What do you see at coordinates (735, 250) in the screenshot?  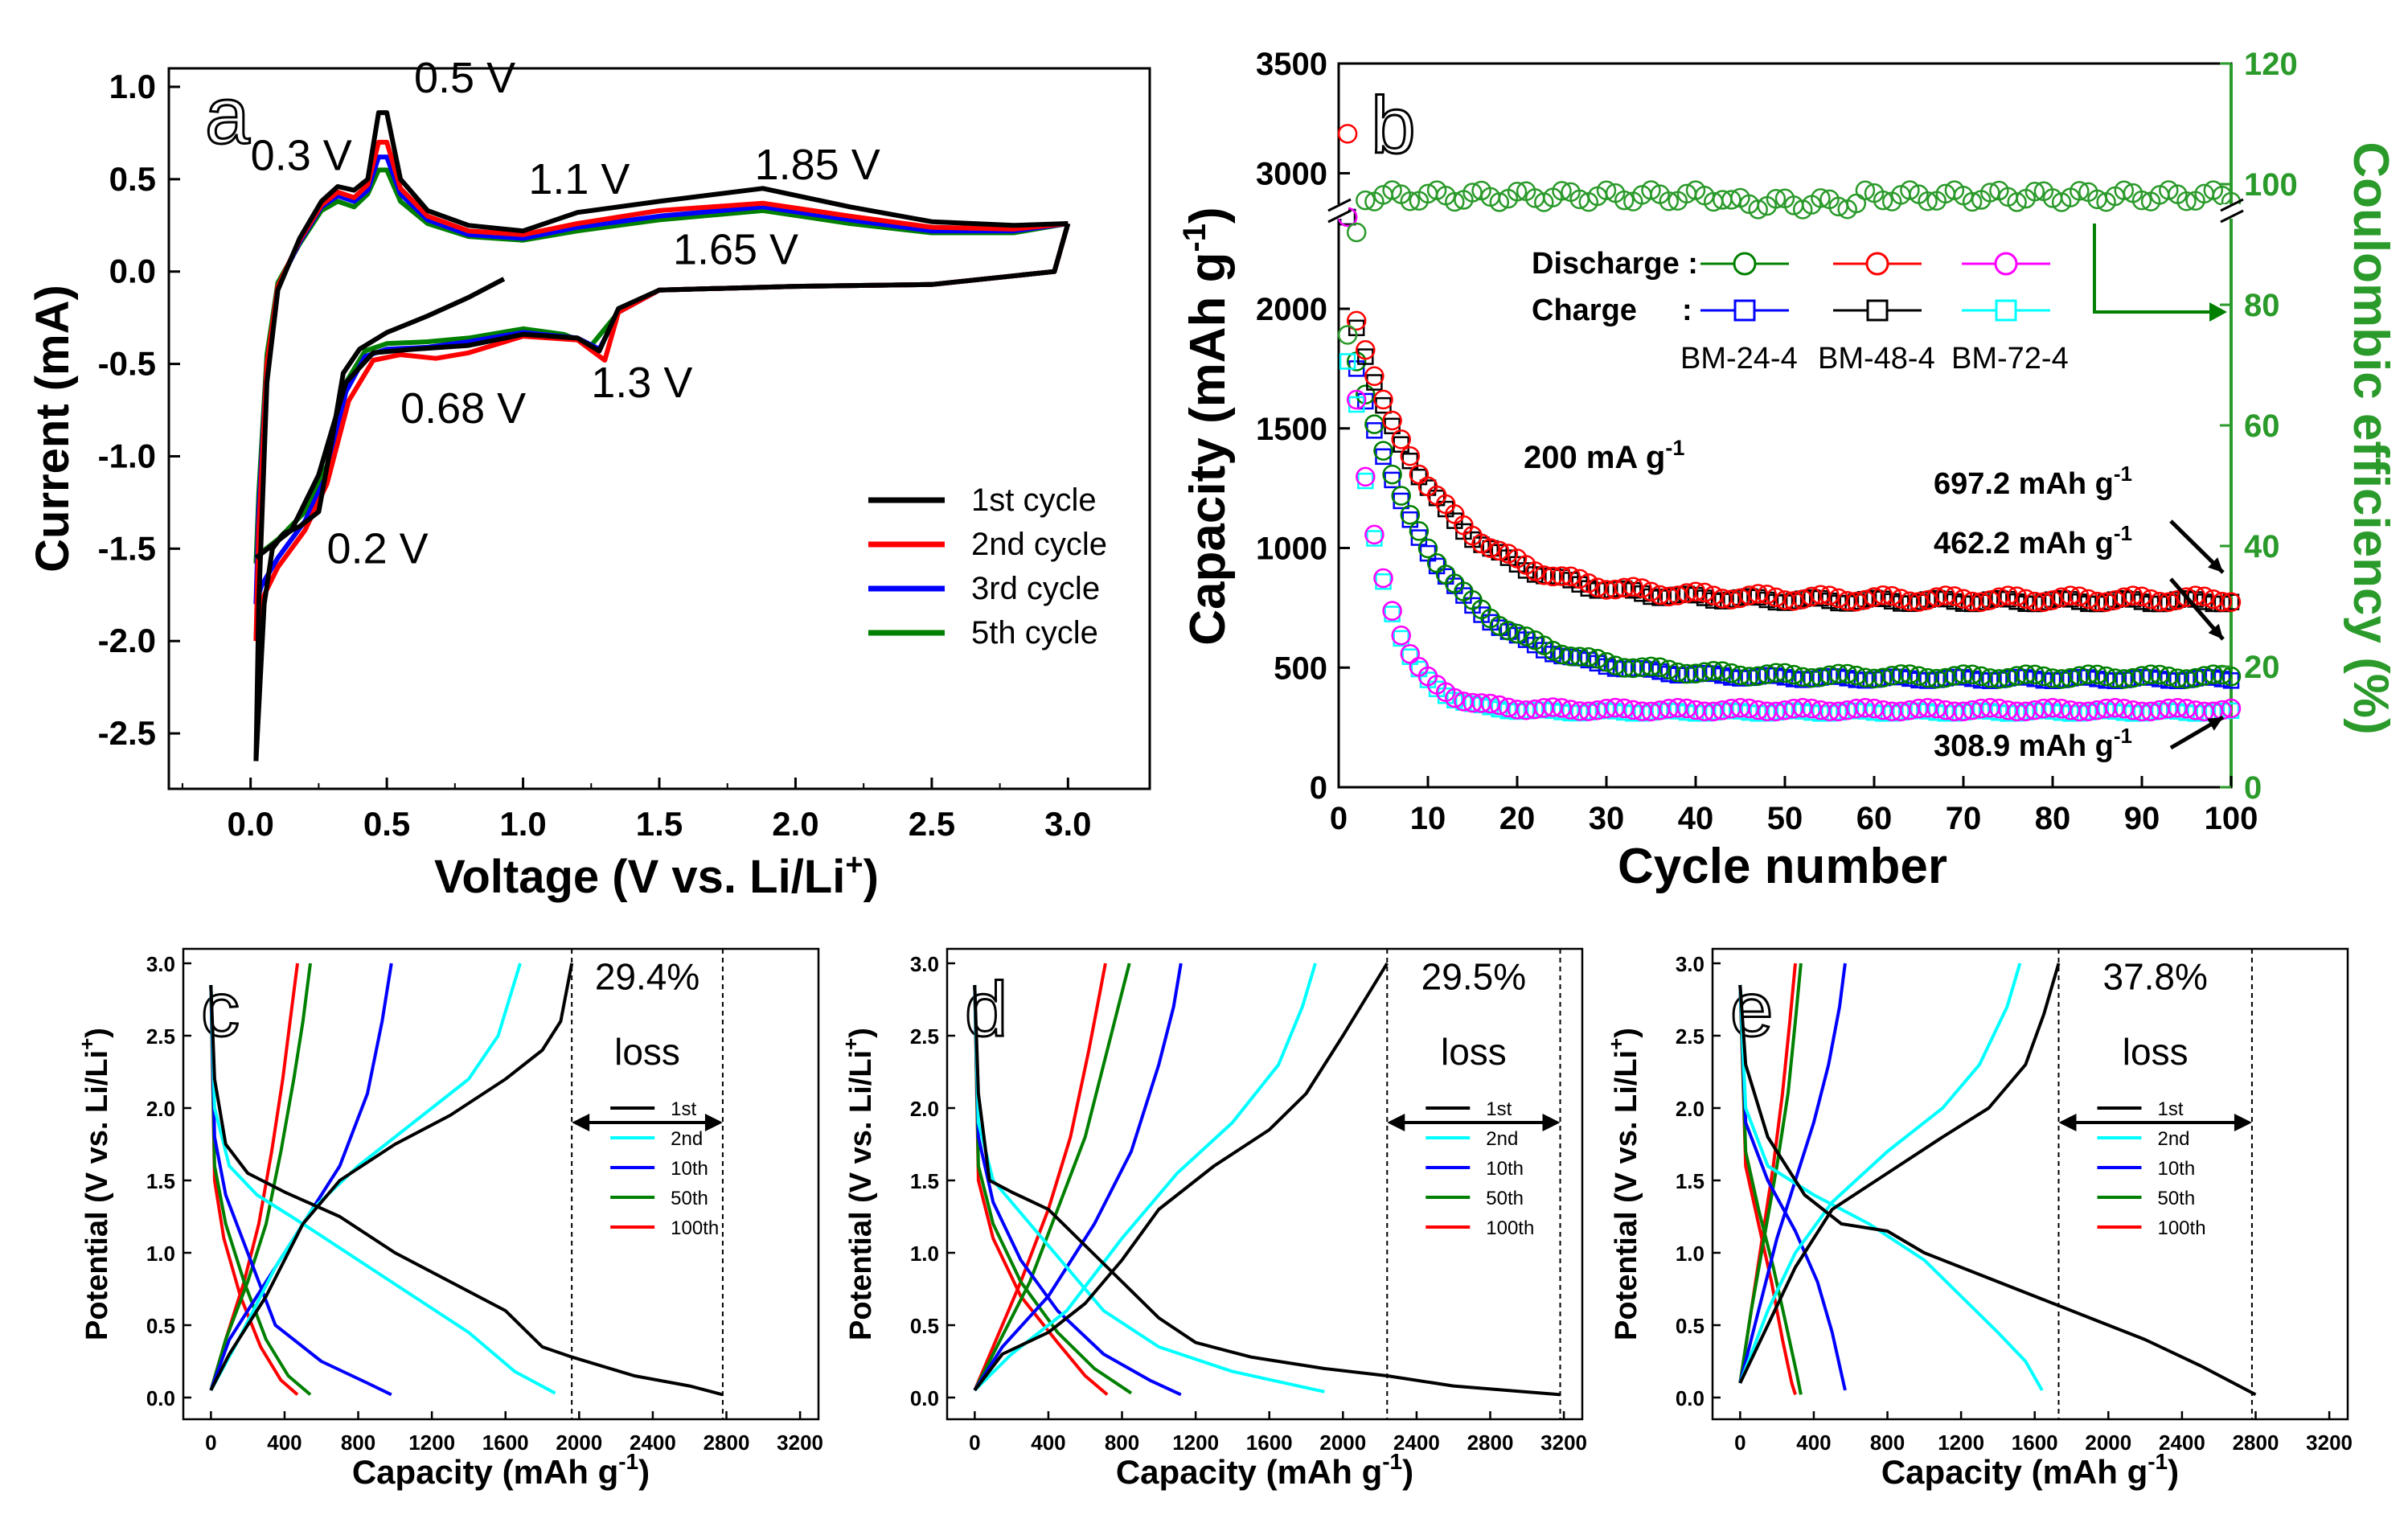 I see `cv-peak-annotation: 1.65 V` at bounding box center [735, 250].